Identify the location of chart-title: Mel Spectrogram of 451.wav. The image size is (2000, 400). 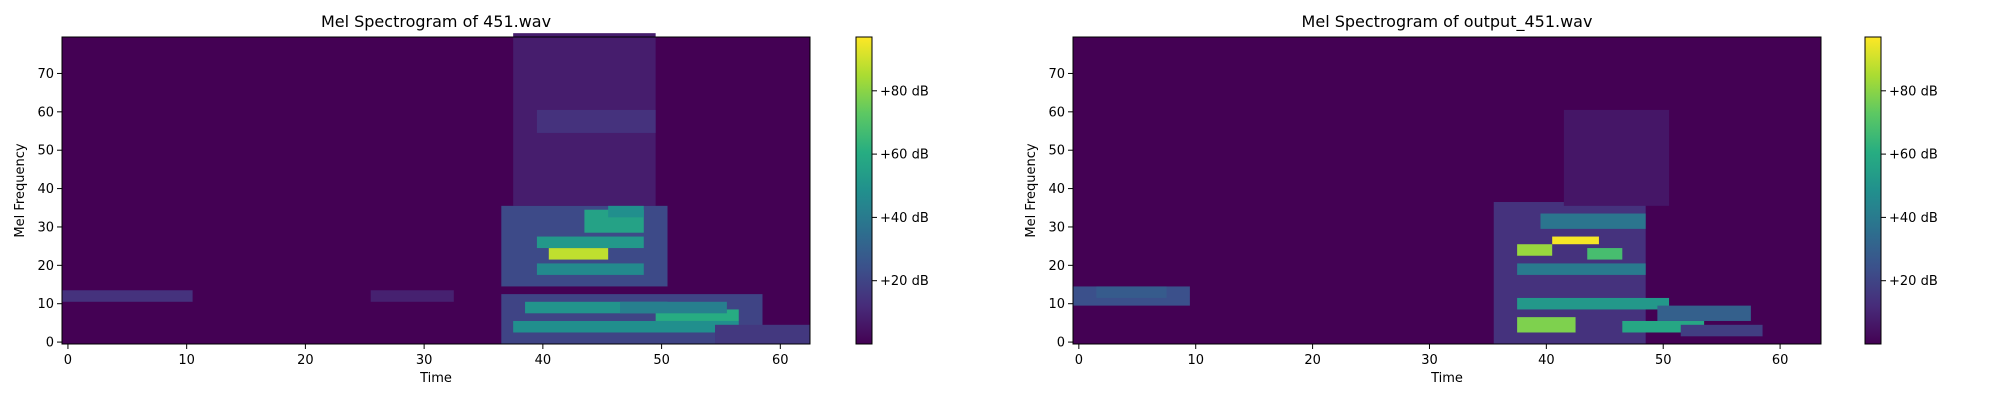
(436, 21).